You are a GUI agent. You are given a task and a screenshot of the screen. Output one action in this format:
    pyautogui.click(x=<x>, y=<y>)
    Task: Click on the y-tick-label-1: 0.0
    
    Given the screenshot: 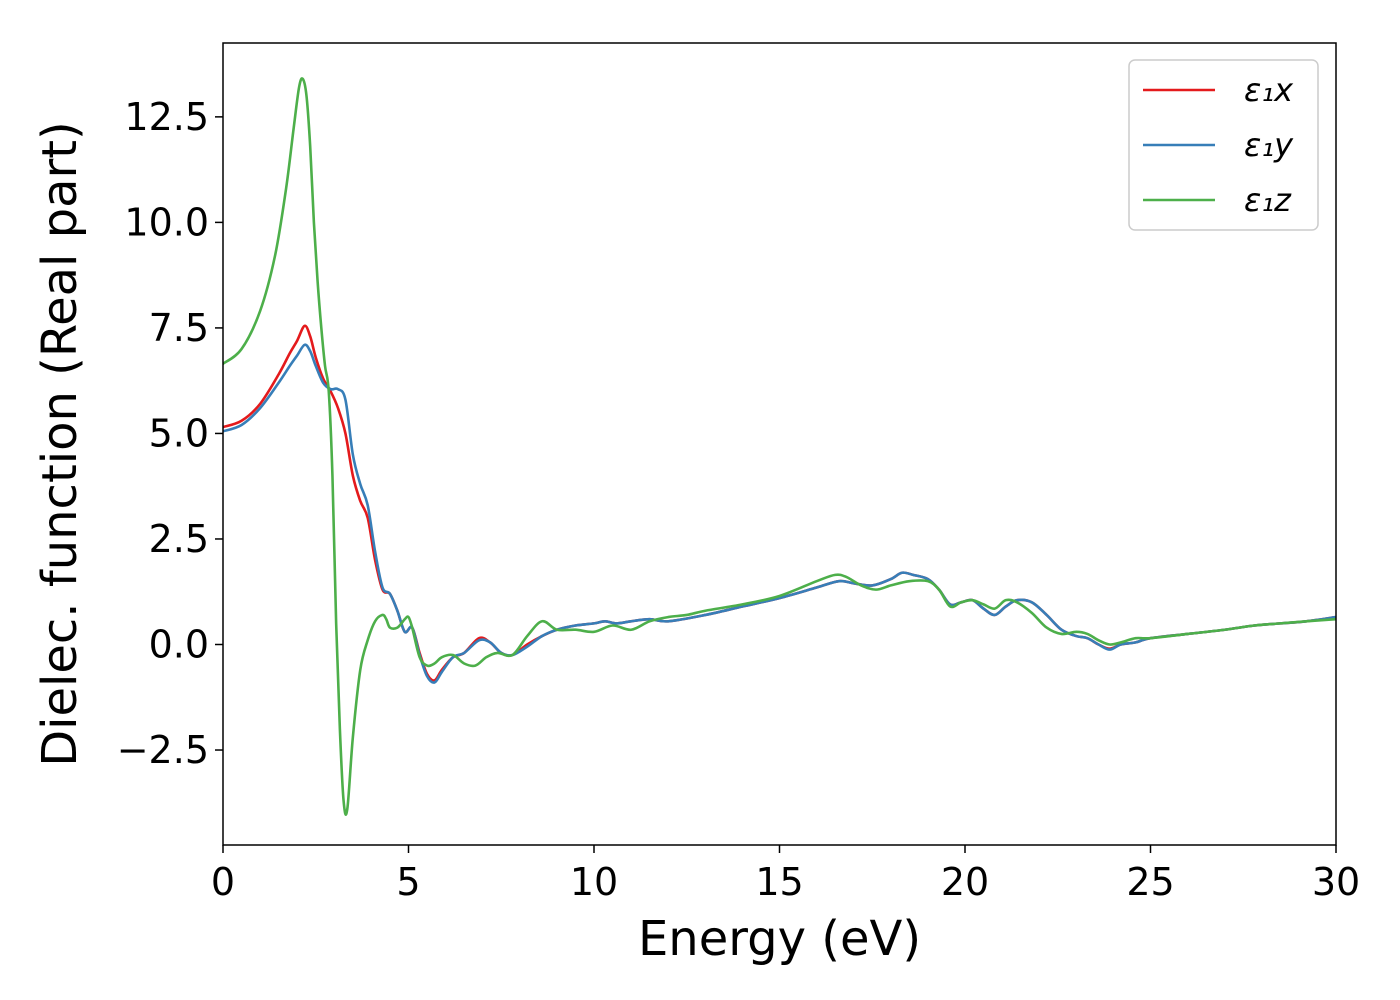 What is the action you would take?
    pyautogui.click(x=179, y=645)
    